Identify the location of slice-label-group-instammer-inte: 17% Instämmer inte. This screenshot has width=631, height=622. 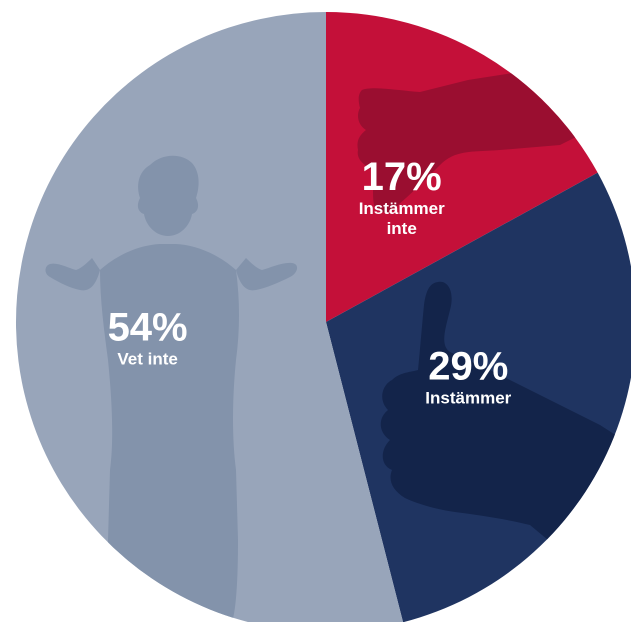
(402, 196).